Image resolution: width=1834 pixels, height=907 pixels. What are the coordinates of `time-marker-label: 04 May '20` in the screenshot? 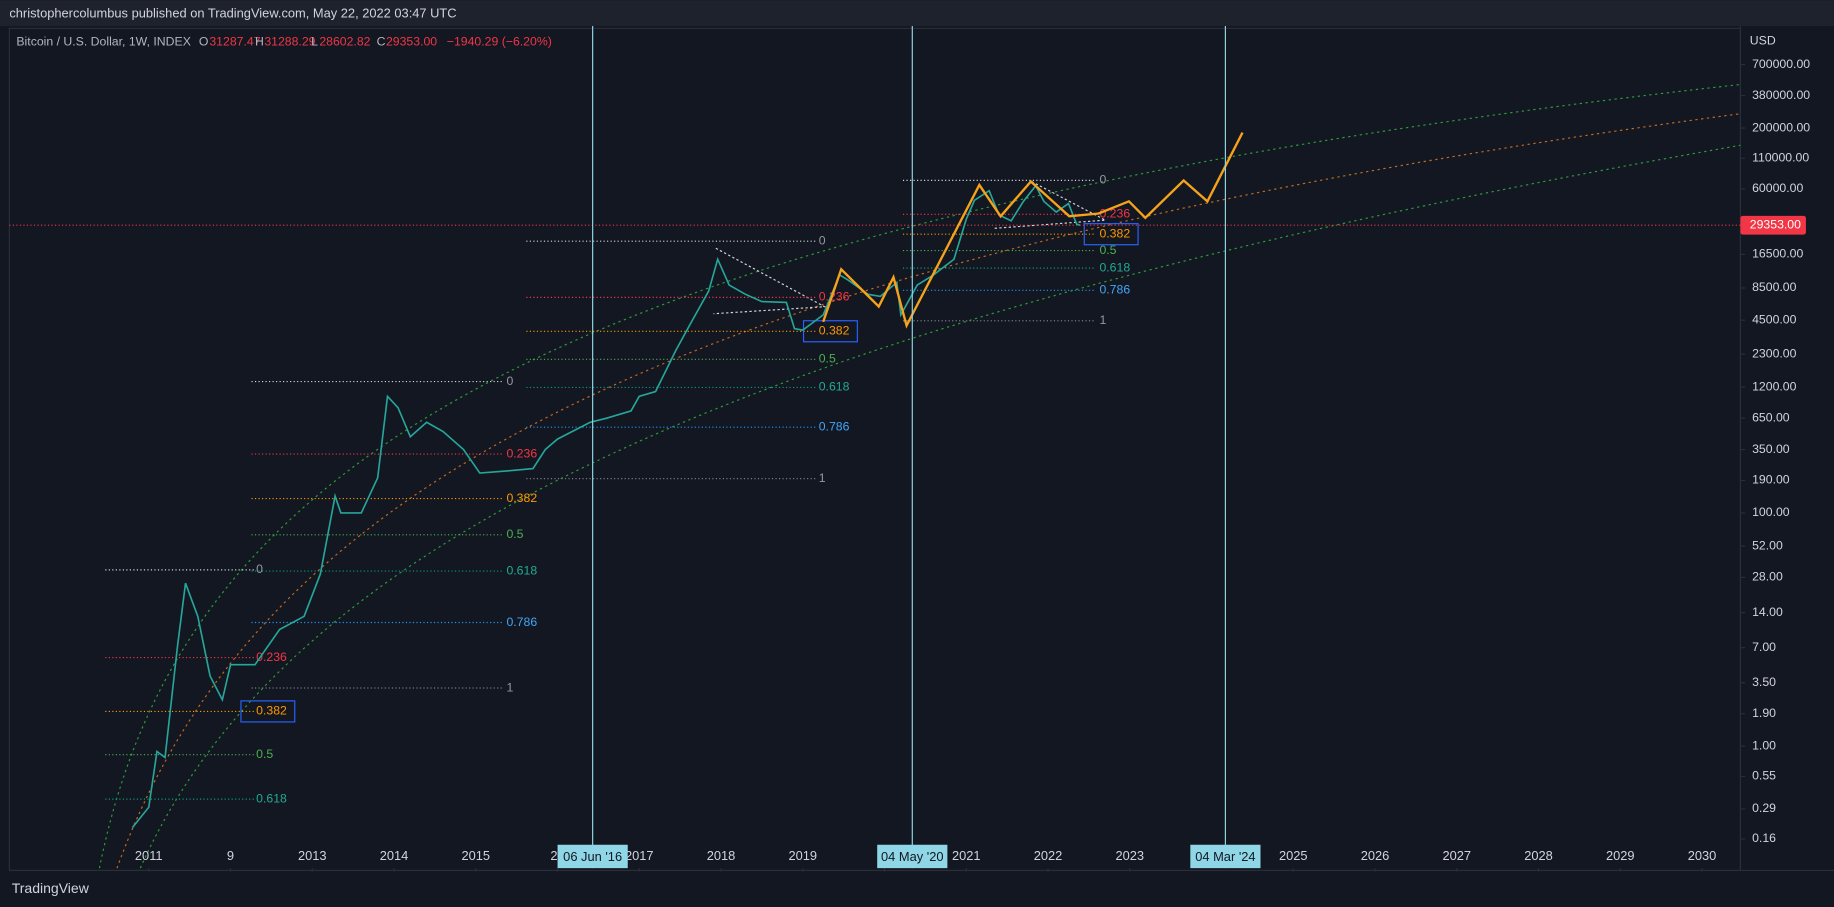 It's located at (912, 856).